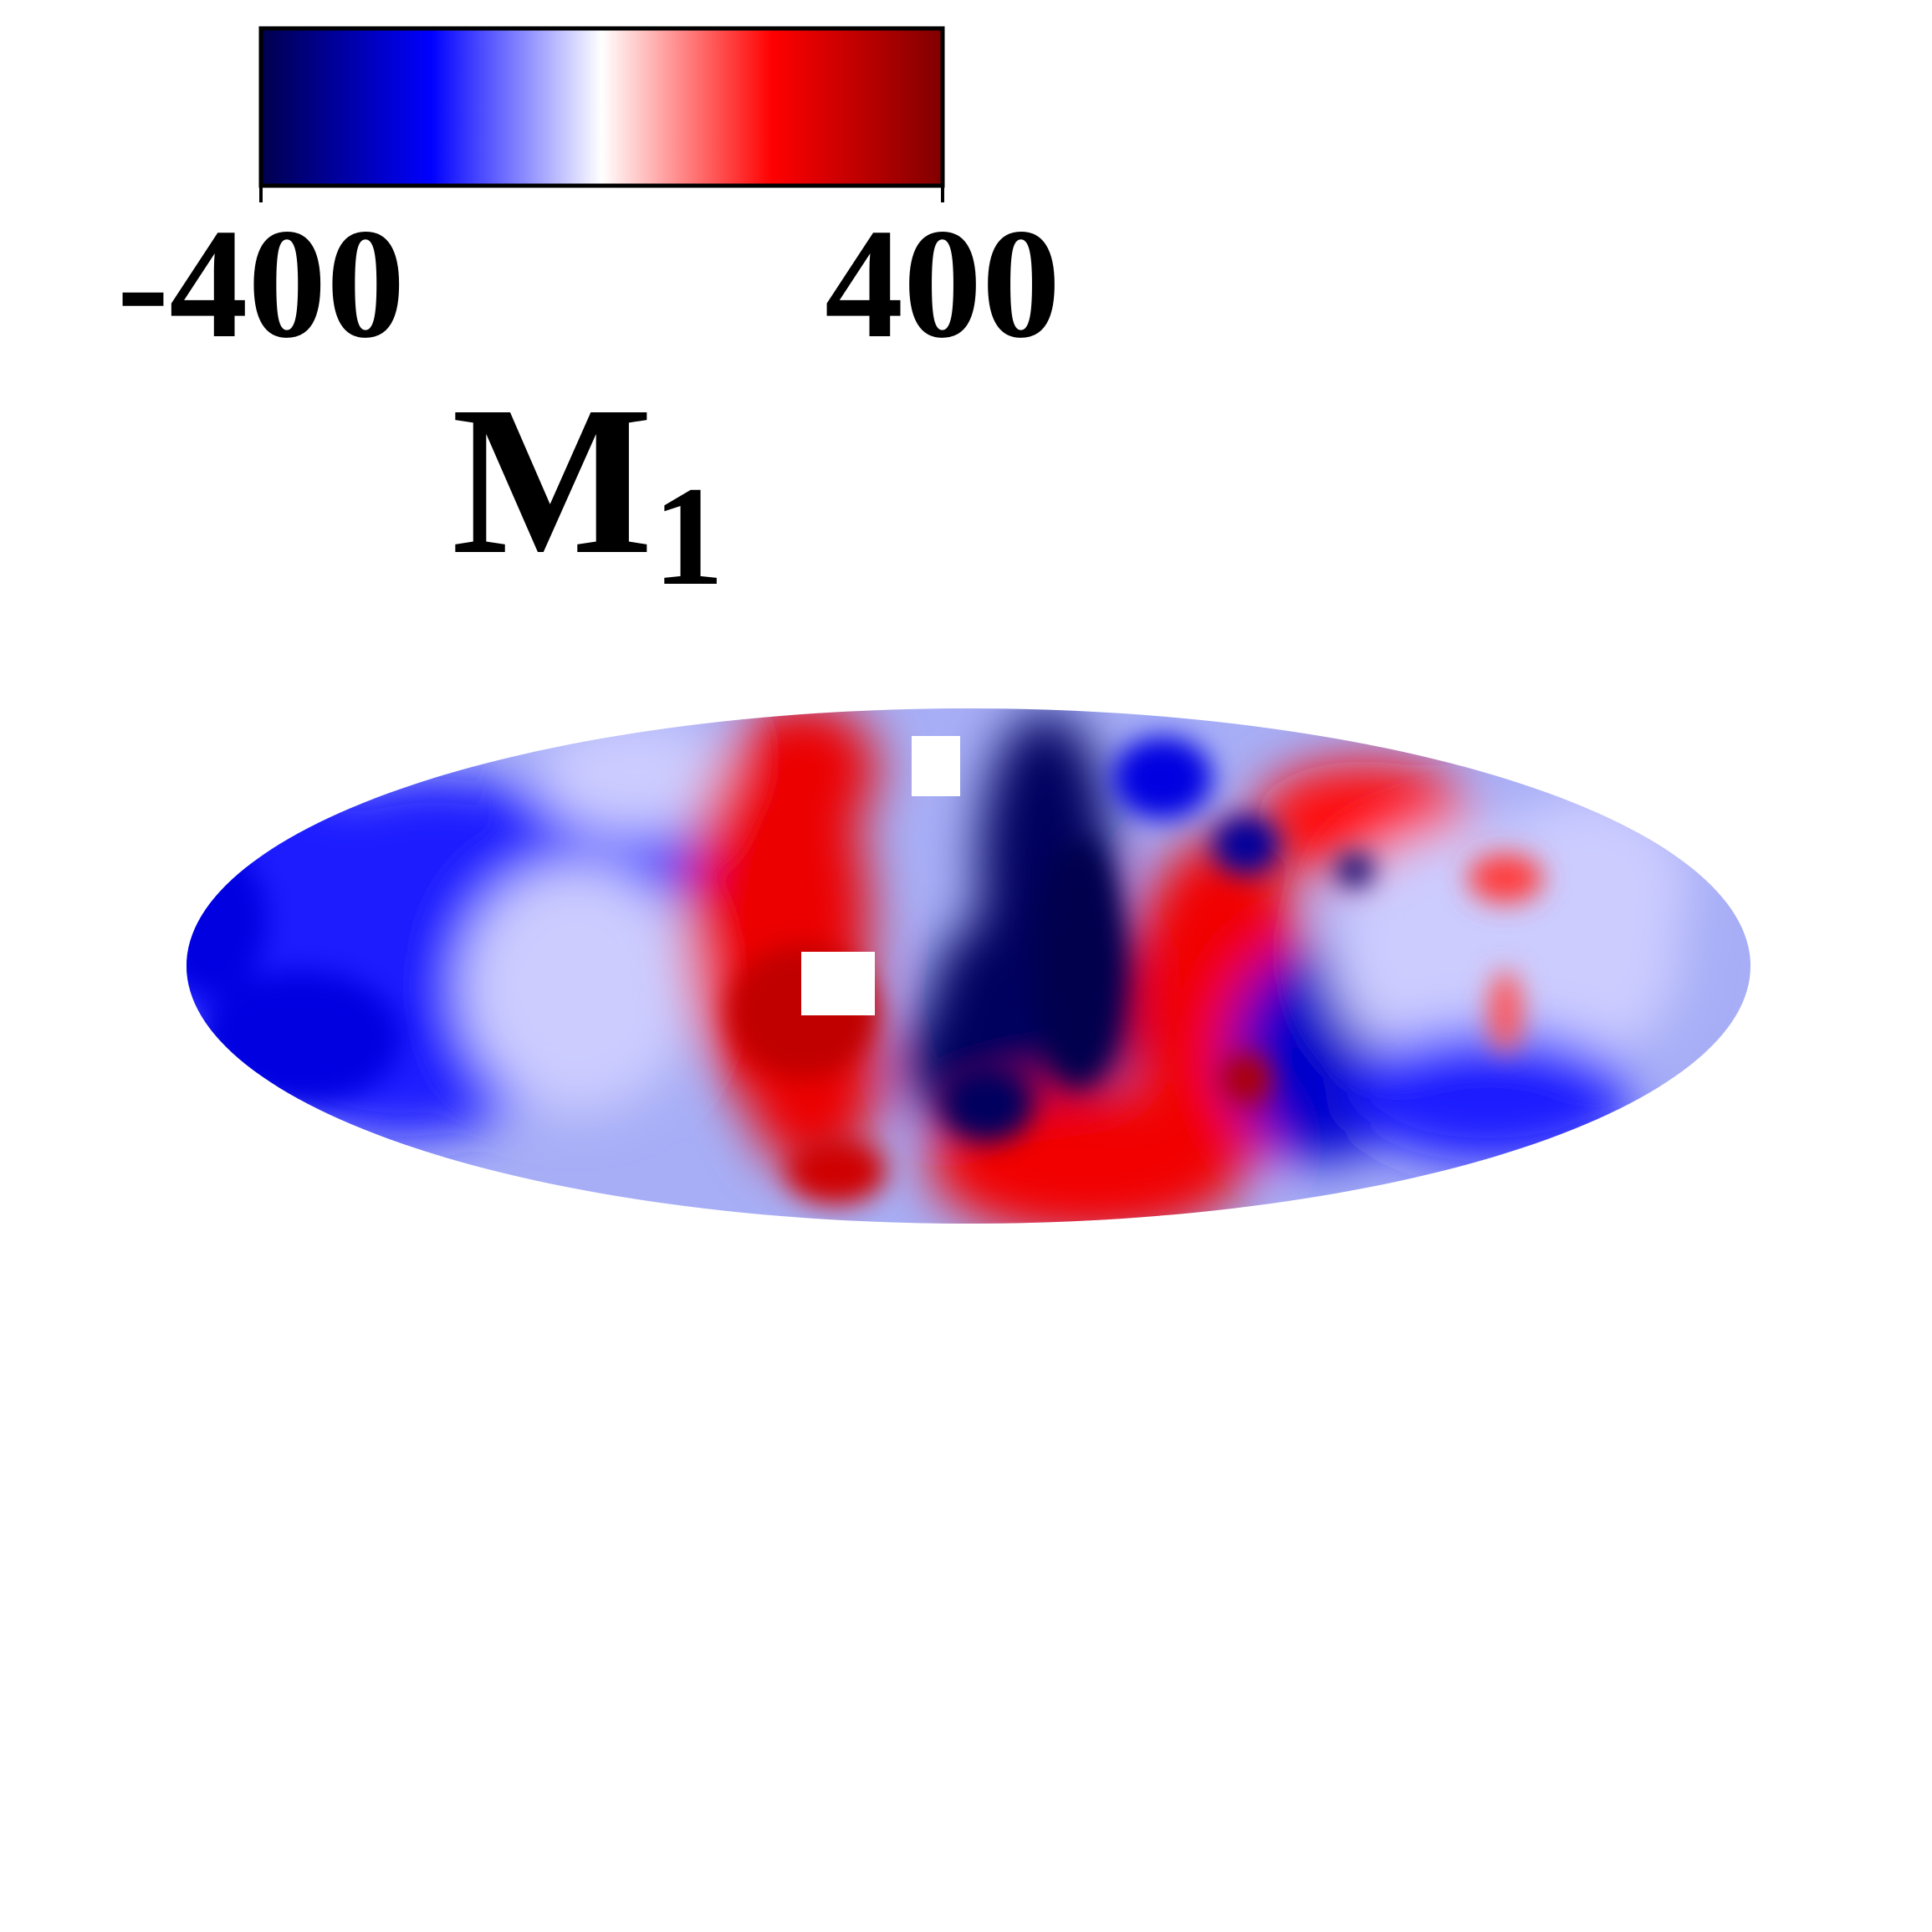 The image size is (1932, 1932). Describe the element at coordinates (601, 107) in the screenshot. I see `colorbar-bar` at that location.